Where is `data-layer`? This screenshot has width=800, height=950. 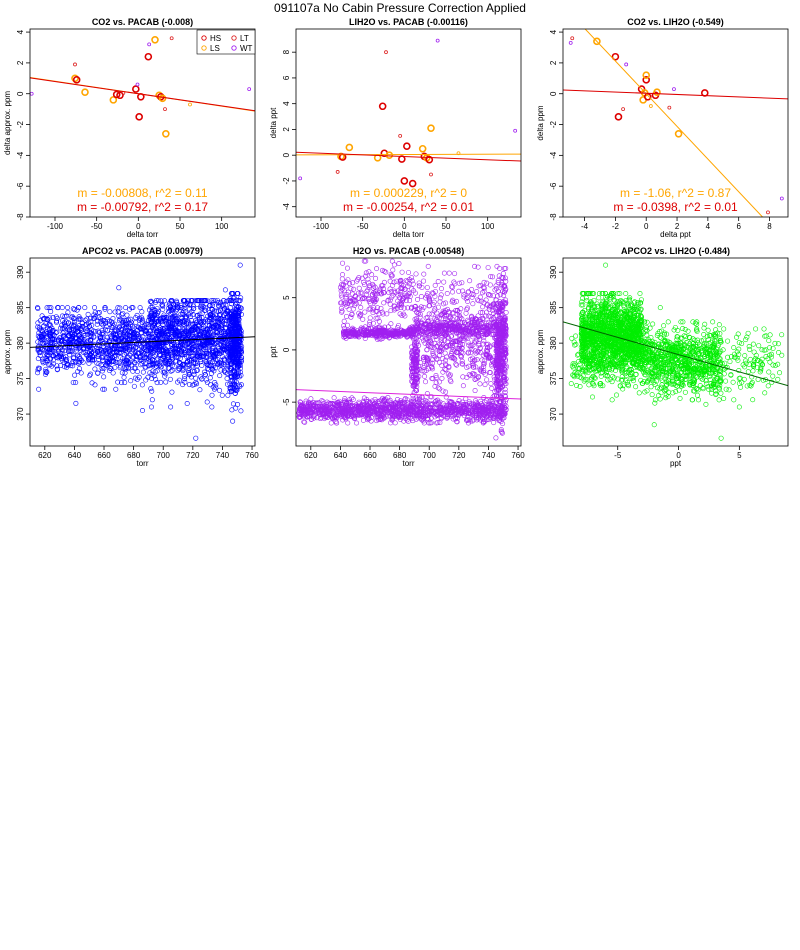
data-layer is located at coordinates (408, 113).